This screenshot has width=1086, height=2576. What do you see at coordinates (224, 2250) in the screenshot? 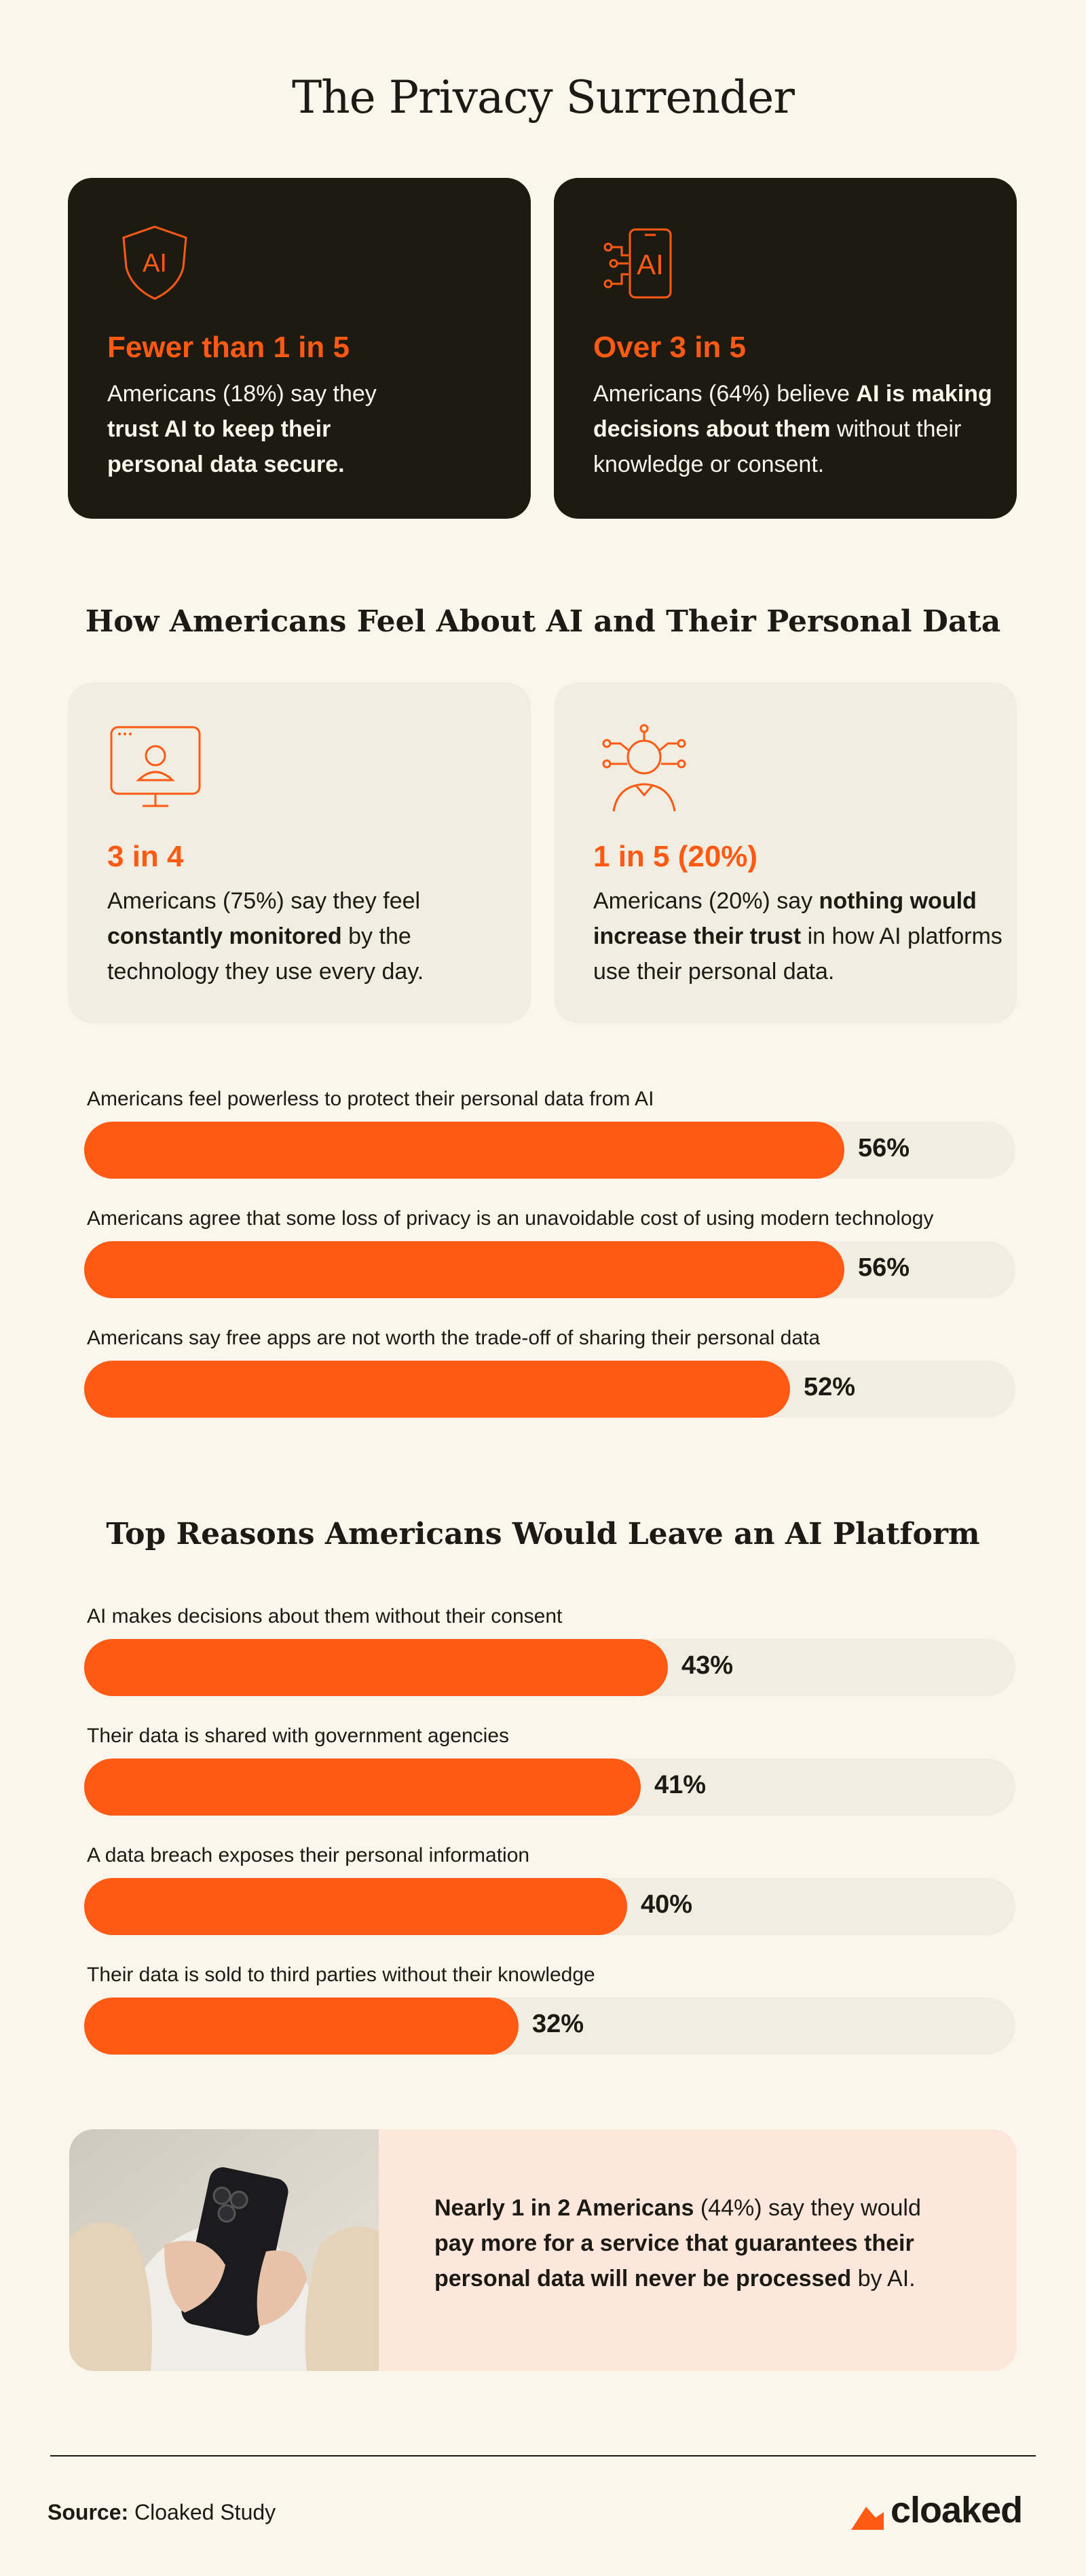
I see `phone-hands-photo` at bounding box center [224, 2250].